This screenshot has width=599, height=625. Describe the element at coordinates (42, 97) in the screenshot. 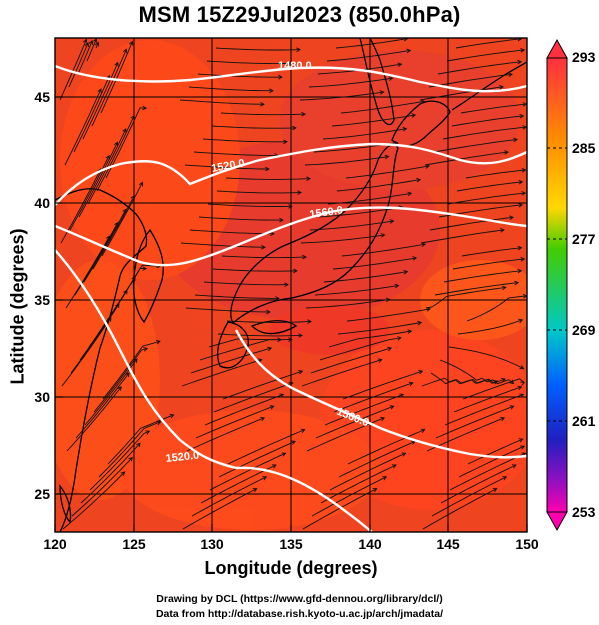

I see `y-tick-45: 45` at that location.